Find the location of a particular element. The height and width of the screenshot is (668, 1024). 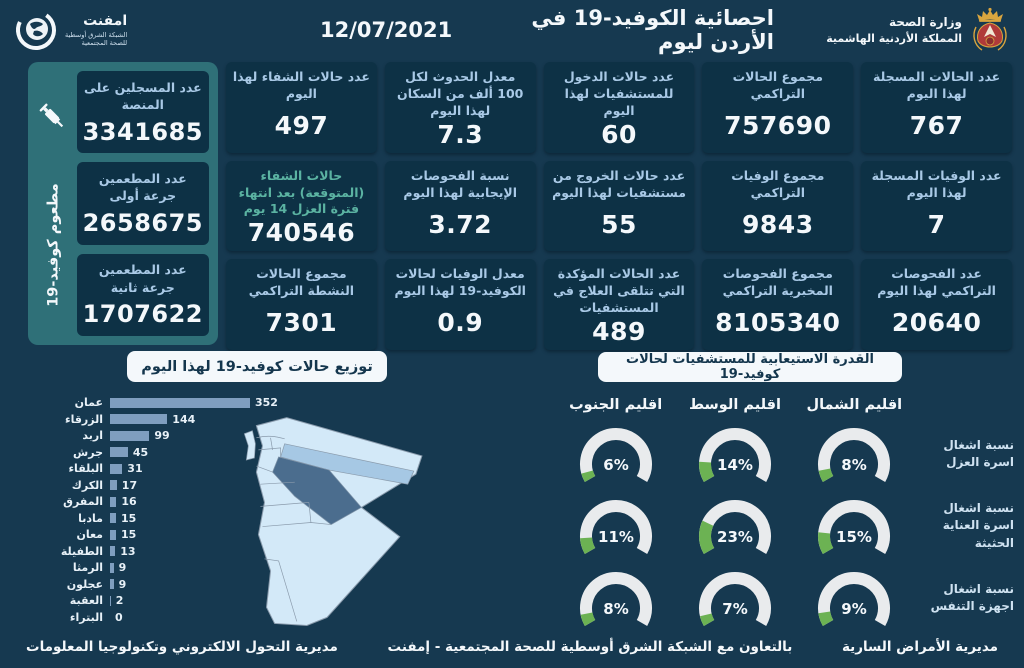

stat-value: 7.3 is located at coordinates (460, 134).